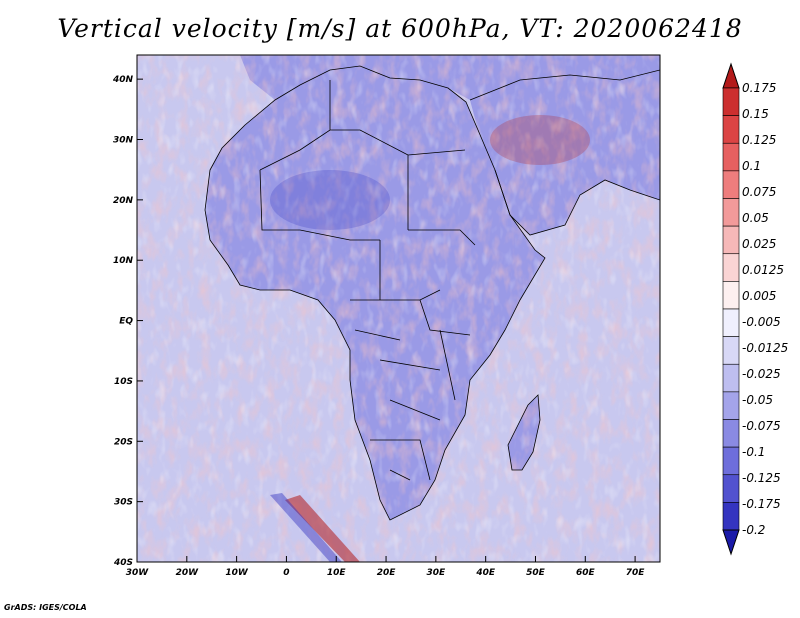 The height and width of the screenshot is (618, 800). Describe the element at coordinates (731, 75) in the screenshot. I see `colorbar-top-arrow` at that location.